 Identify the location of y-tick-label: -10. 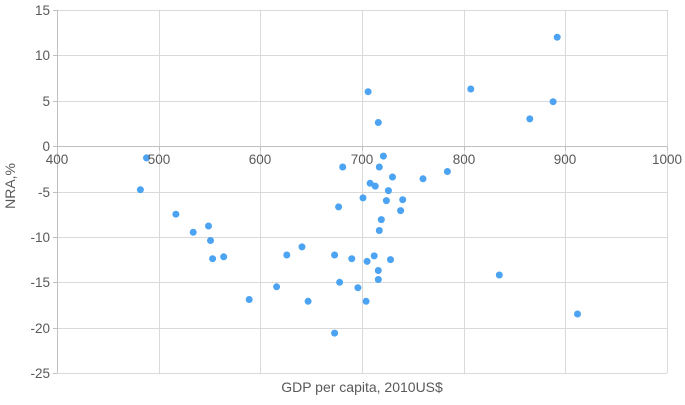
(40, 237).